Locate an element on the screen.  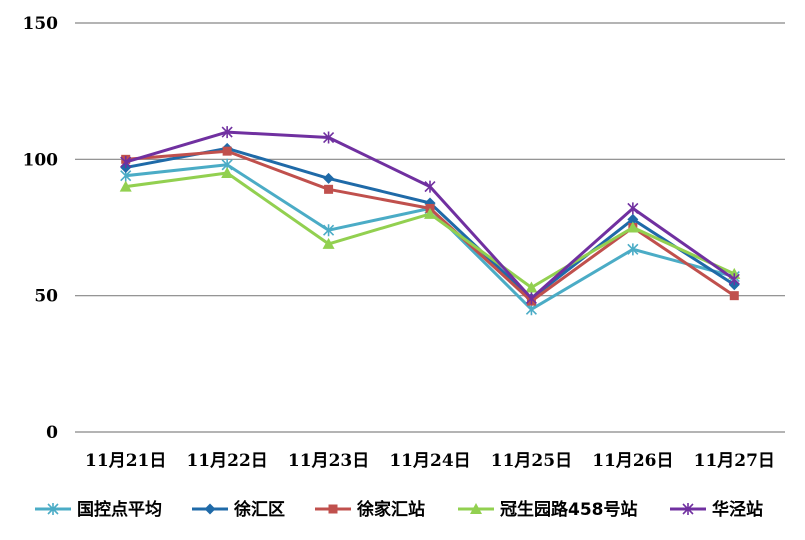
legend-item: 冠生园路458号站 is located at coordinates (548, 509).